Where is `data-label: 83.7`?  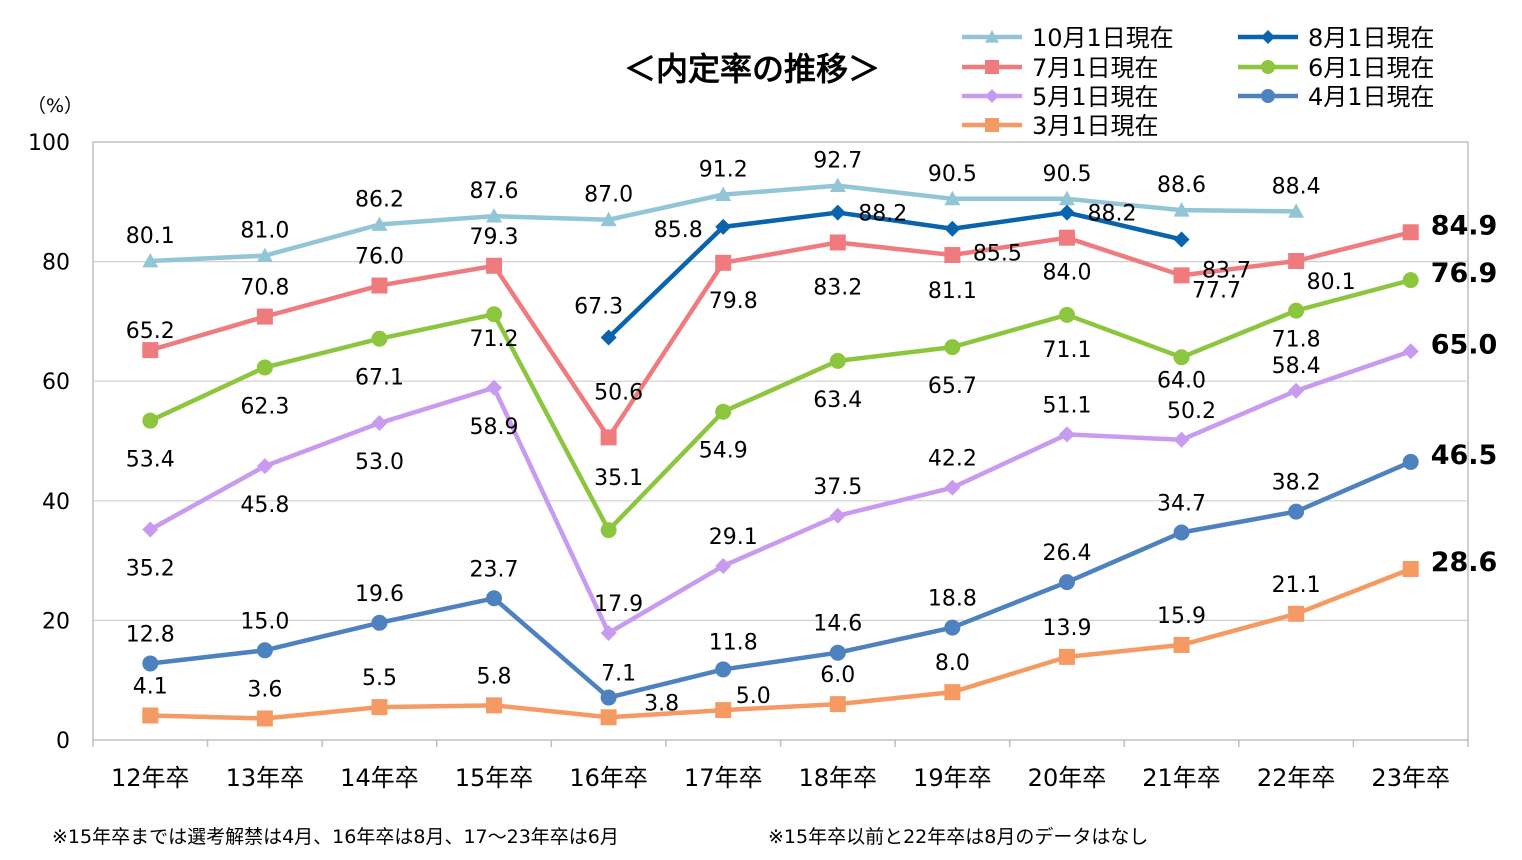 data-label: 83.7 is located at coordinates (1226, 270).